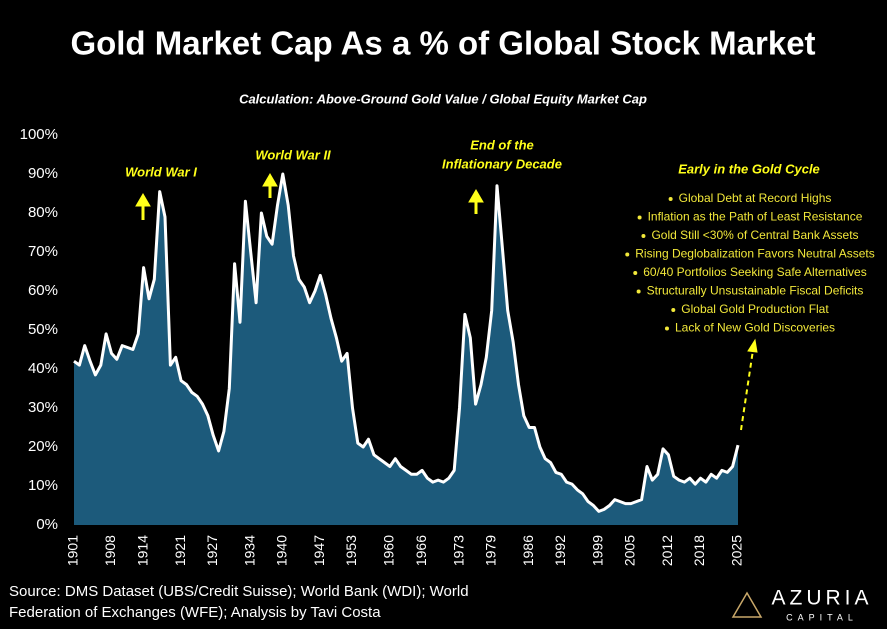 The image size is (887, 629). What do you see at coordinates (528, 550) in the screenshot?
I see `x-tick-label: 1986` at bounding box center [528, 550].